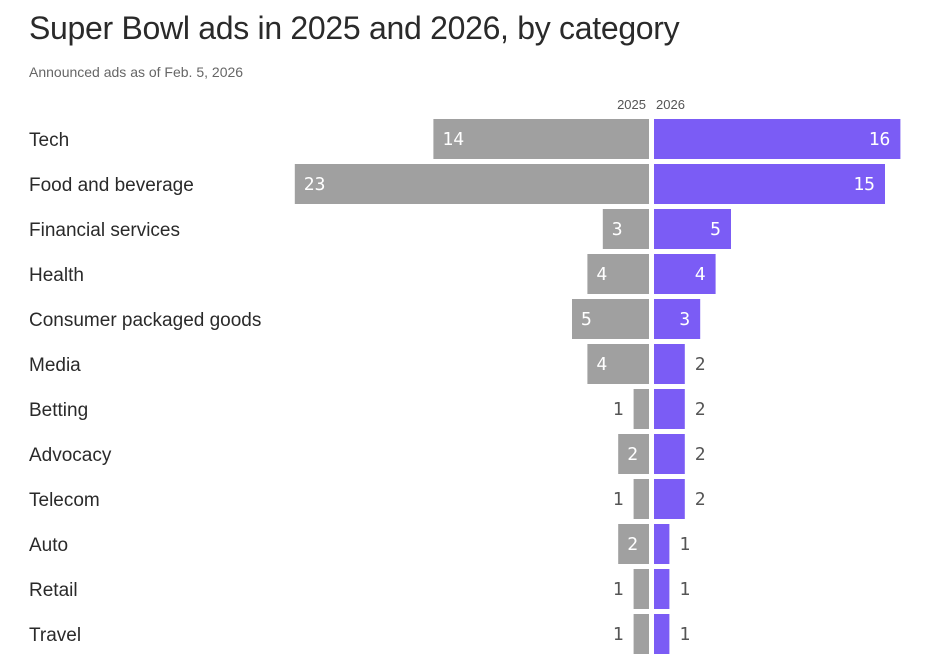  Describe the element at coordinates (55, 365) in the screenshot. I see `category-label: Media` at that location.